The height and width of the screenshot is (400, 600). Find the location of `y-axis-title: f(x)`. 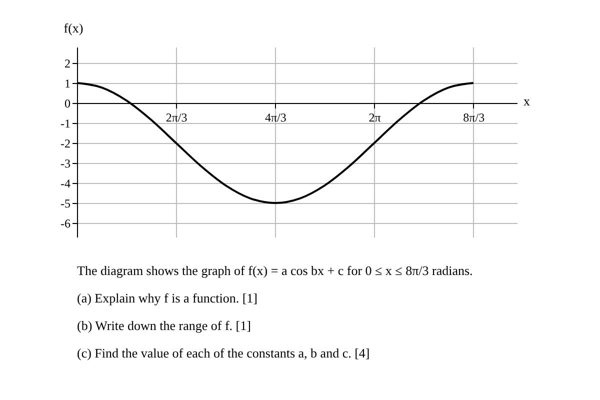

y-axis-title: f(x) is located at coordinates (74, 28).